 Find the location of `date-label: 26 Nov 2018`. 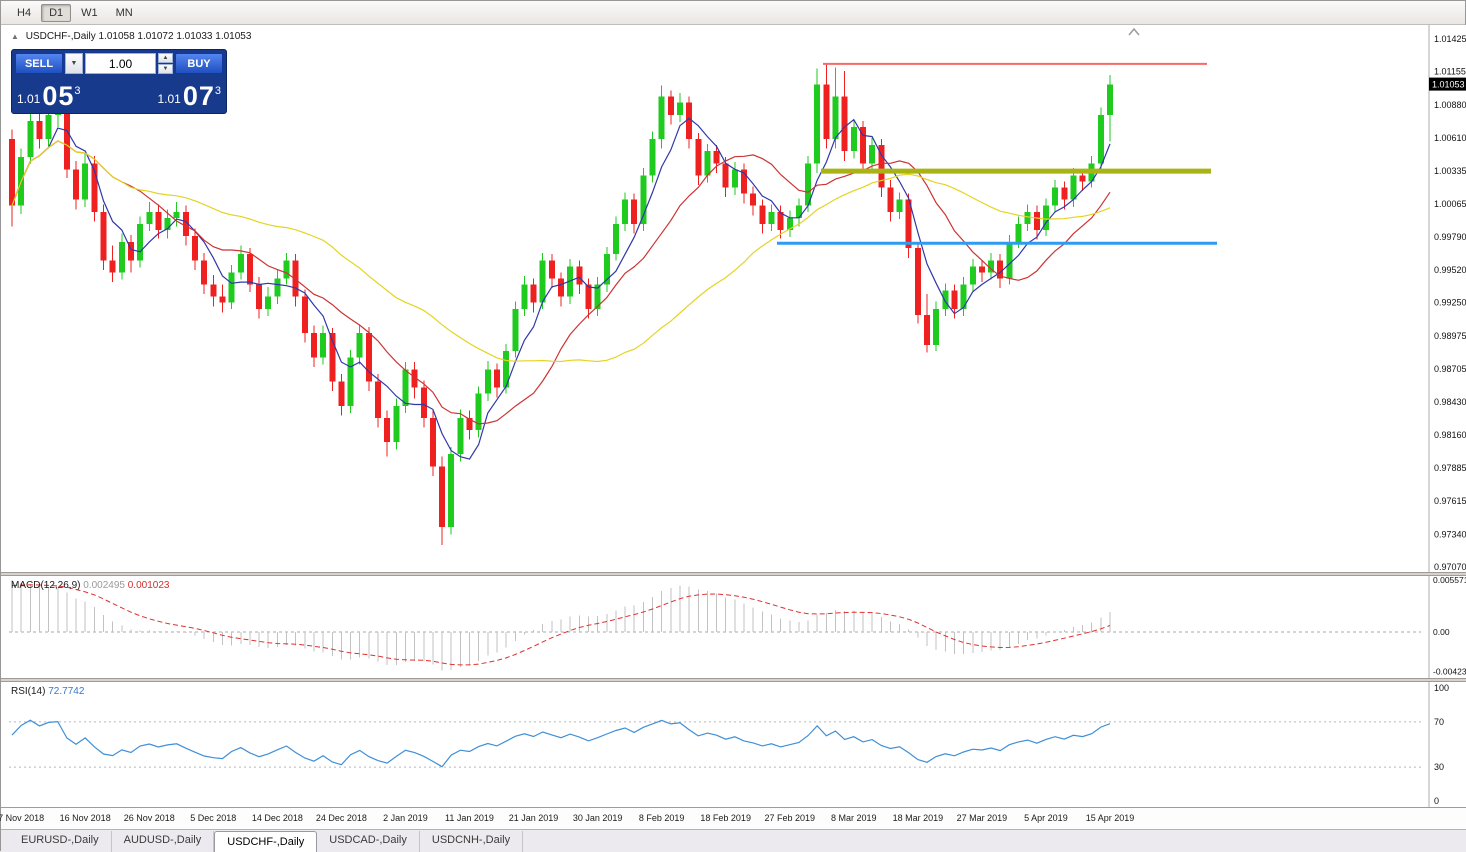

date-label: 26 Nov 2018 is located at coordinates (149, 818).